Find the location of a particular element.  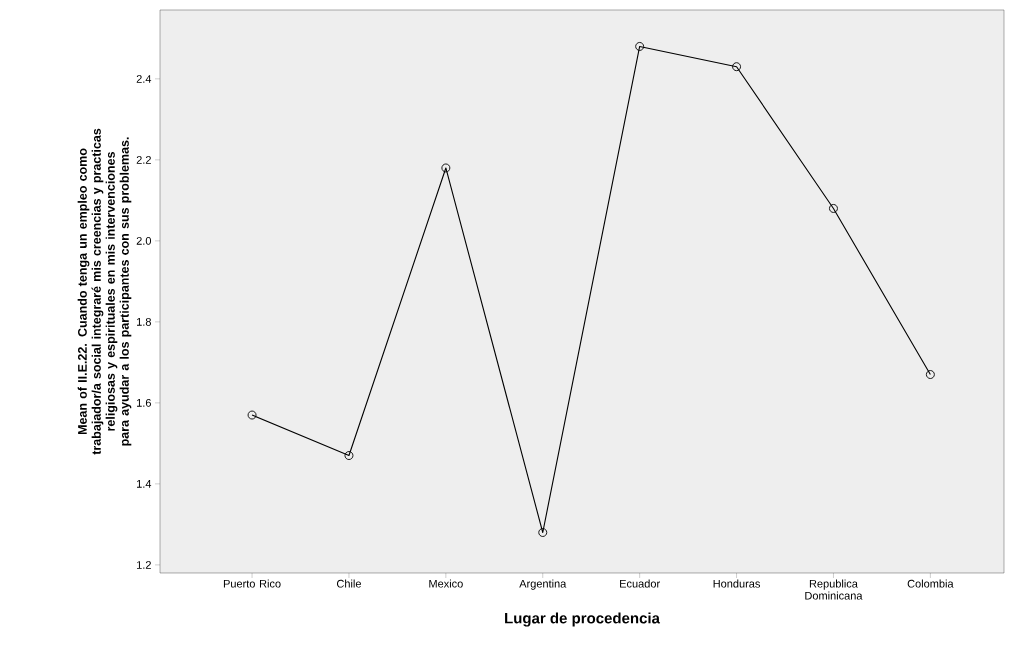

x-tick-label: Republica Dominicana is located at coordinates (834, 589).